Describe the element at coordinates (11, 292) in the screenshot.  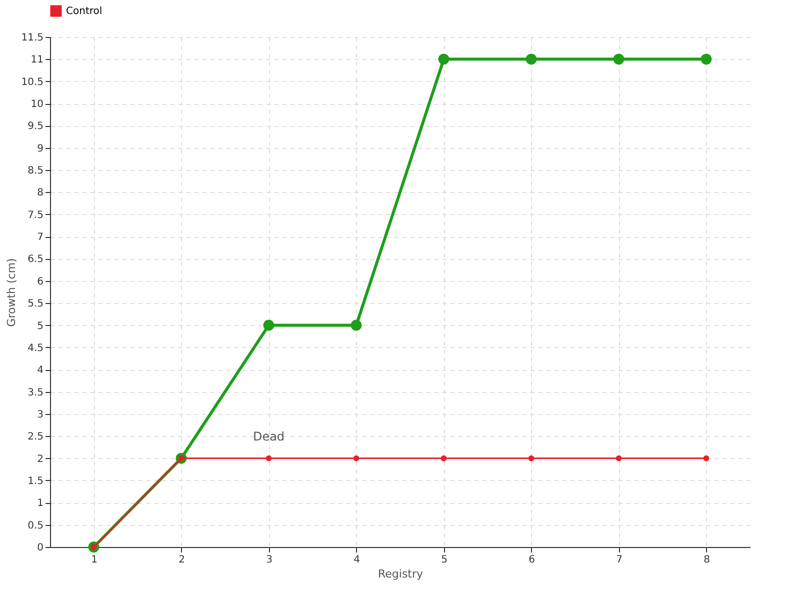
I see `y-axis-title: Growth (cm)` at that location.